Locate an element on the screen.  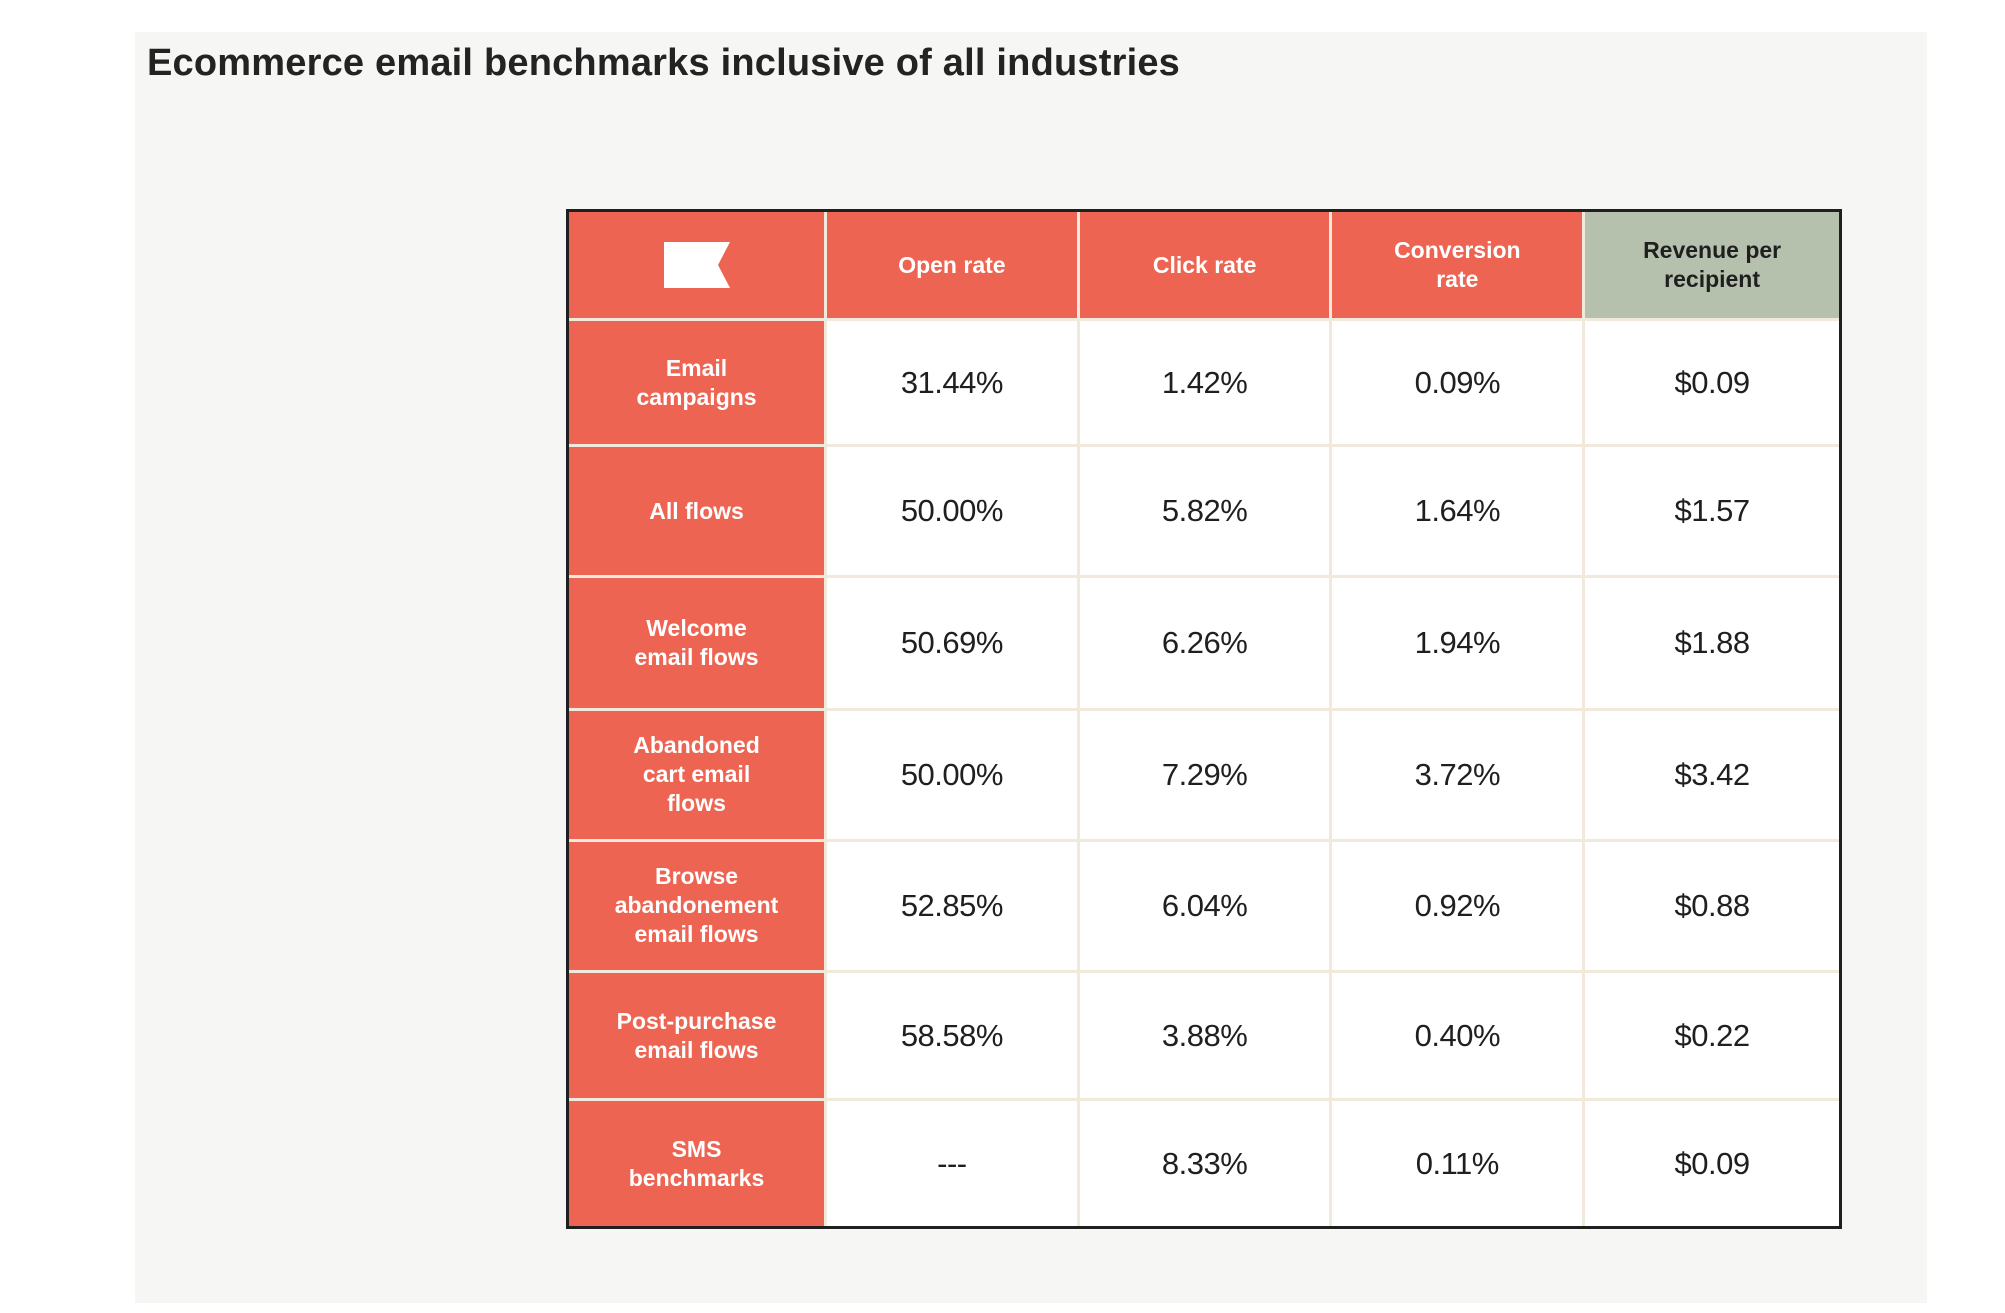
table-row: Email campaigns 31.44% 1.42% 0.09% $0.09 is located at coordinates (1204, 383).